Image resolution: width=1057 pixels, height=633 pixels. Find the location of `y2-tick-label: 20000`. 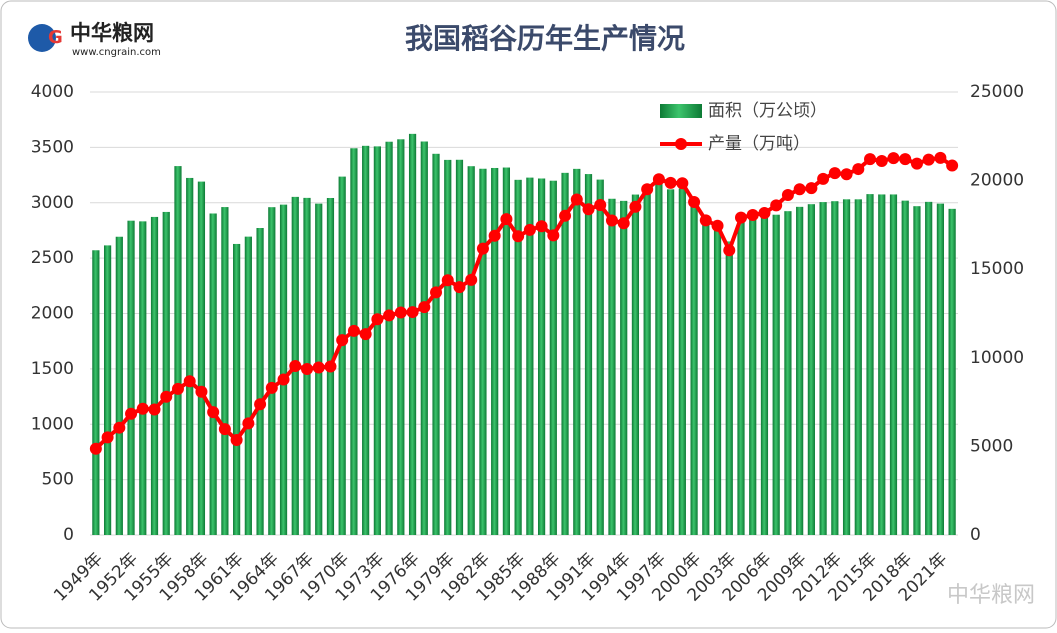

y2-tick-label: 20000 is located at coordinates (997, 181).